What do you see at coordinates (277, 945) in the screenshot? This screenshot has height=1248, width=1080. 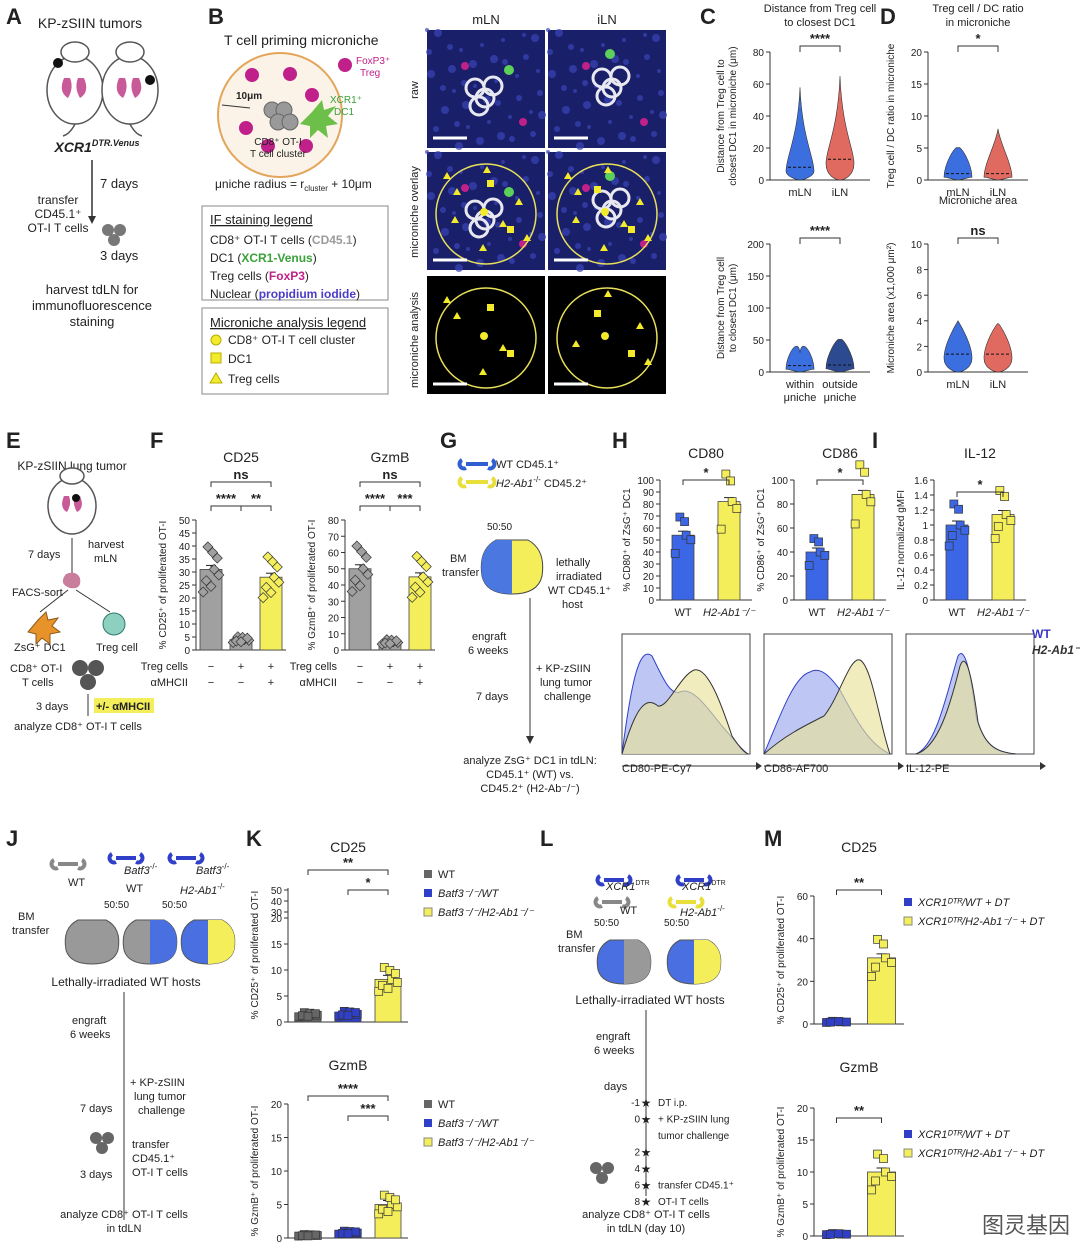 I see `k-cd25-ytick-label: 15` at bounding box center [277, 945].